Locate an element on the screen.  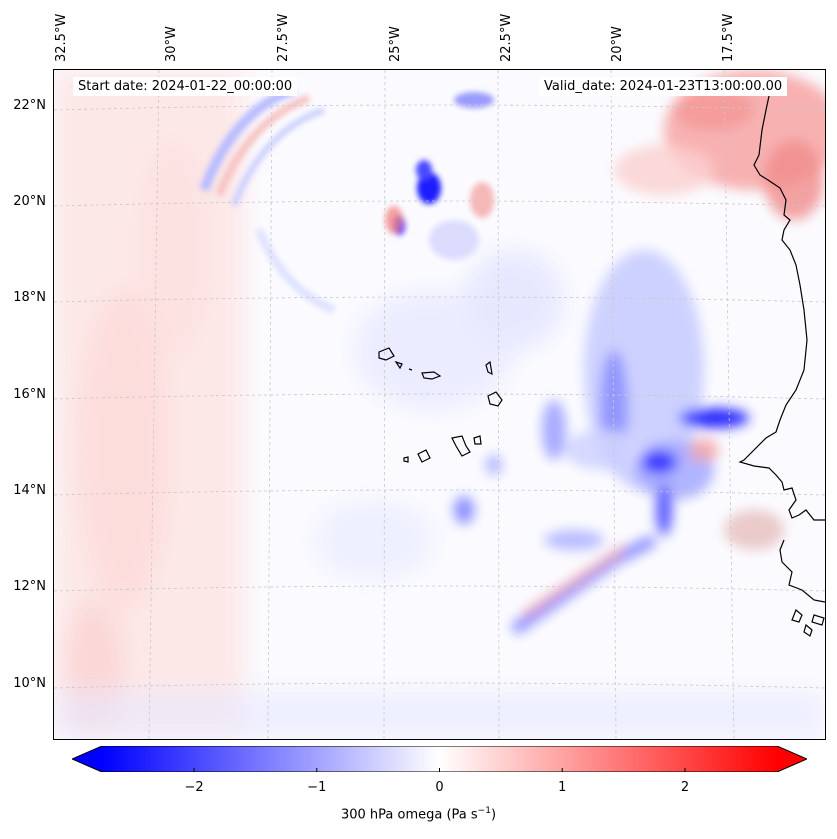
convective-cells-north is located at coordinates (439, 176).